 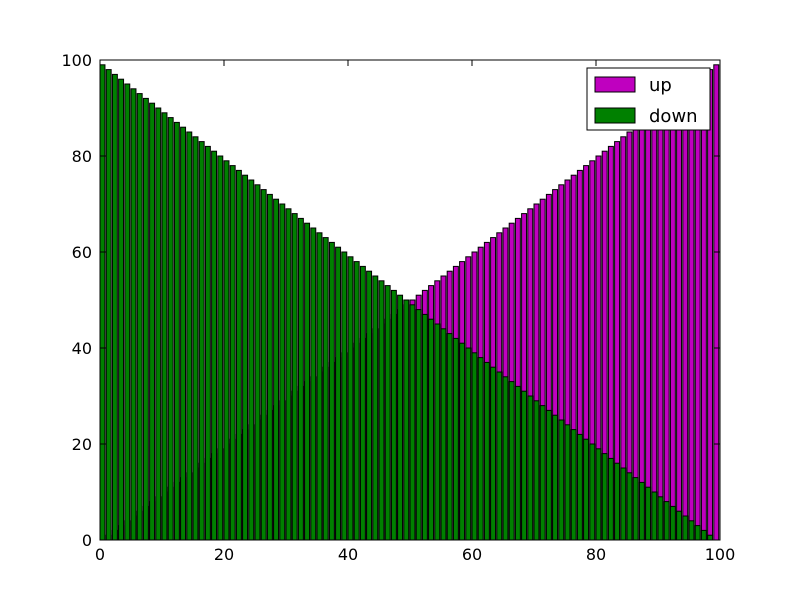 I want to click on y-tick-label: 0, so click(x=87, y=540).